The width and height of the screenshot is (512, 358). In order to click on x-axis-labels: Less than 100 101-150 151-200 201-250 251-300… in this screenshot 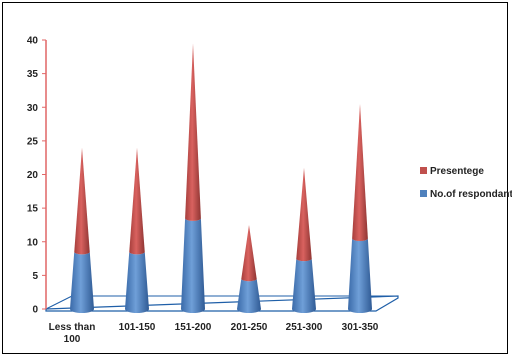, I will do `click(214, 333)`.